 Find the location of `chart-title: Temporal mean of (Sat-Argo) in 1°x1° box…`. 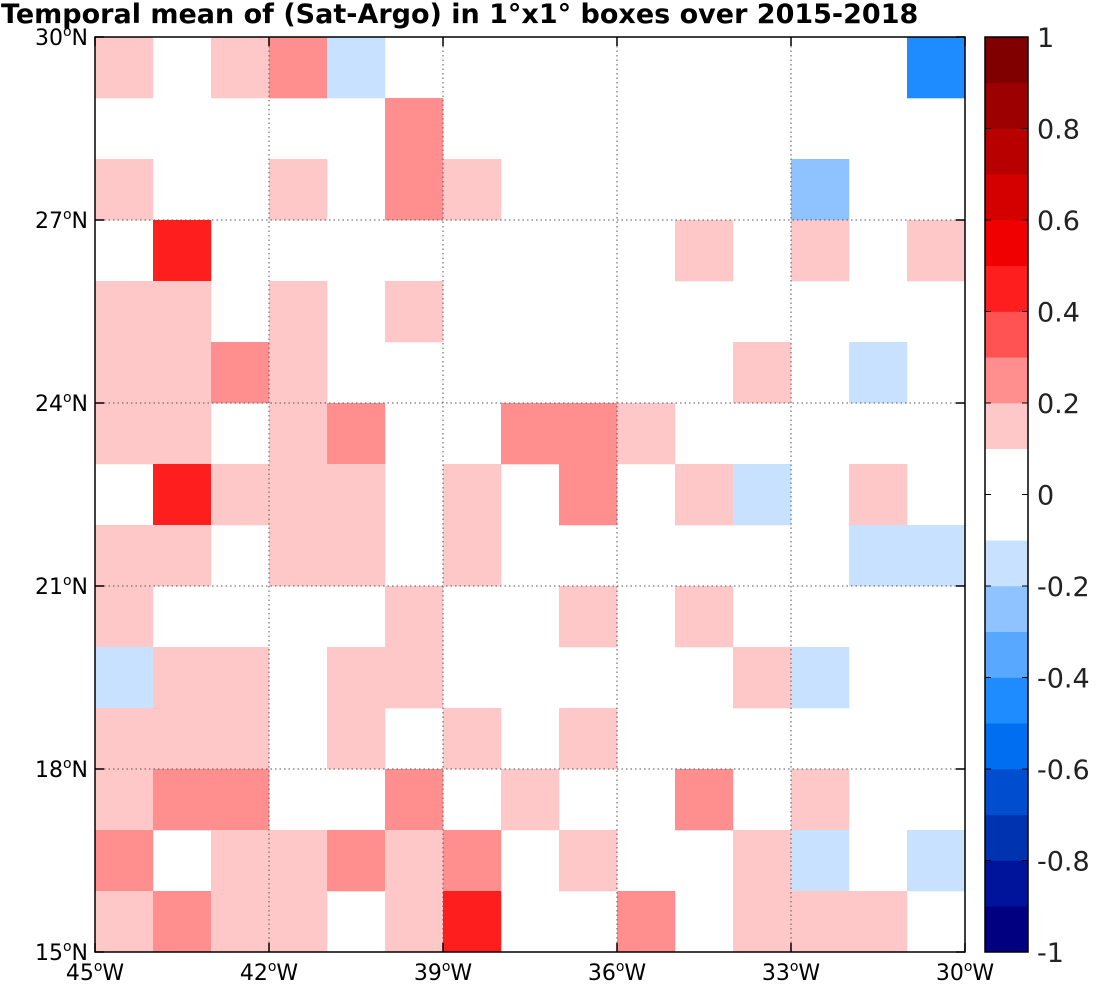

chart-title: Temporal mean of (Sat-Argo) in 1°x1° box… is located at coordinates (460, 15).